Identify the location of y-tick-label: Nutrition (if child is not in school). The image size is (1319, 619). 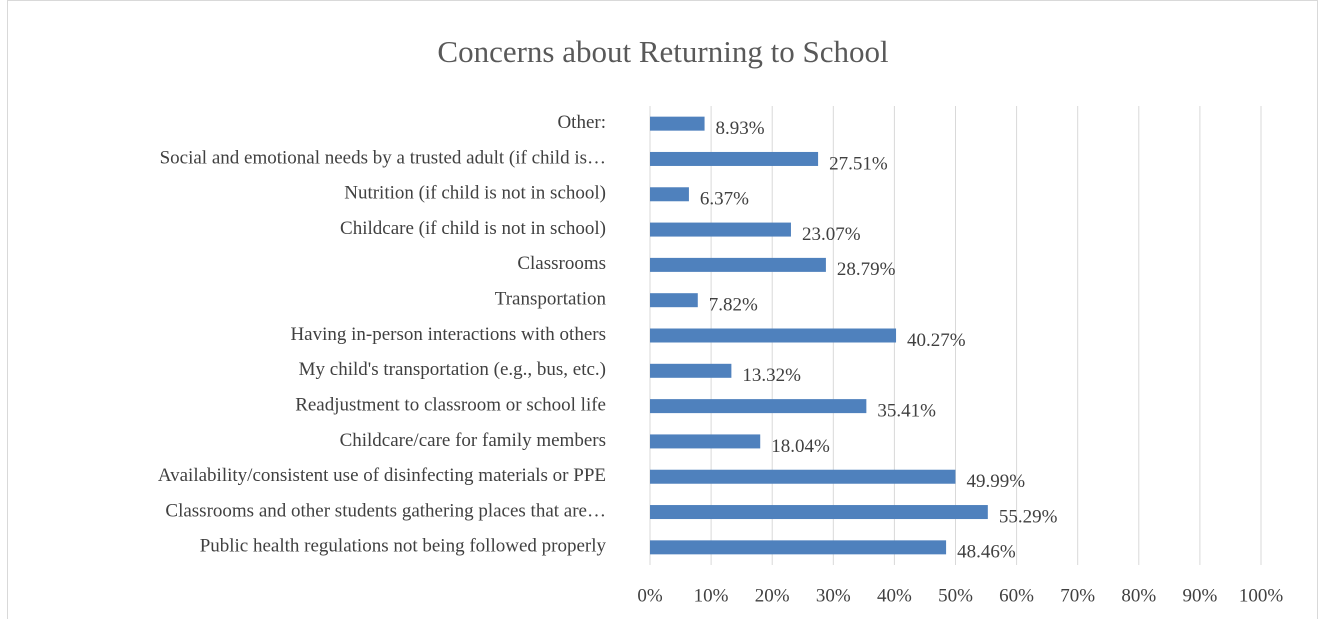
(475, 193).